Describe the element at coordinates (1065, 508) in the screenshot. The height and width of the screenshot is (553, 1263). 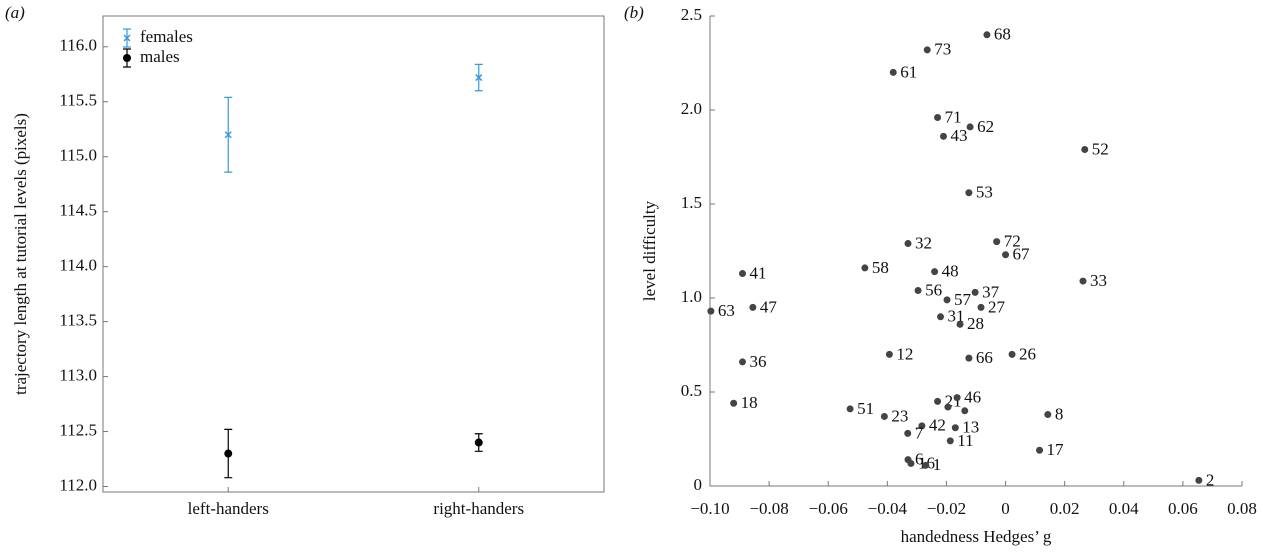
I see `x-tick-label: 0.02` at that location.